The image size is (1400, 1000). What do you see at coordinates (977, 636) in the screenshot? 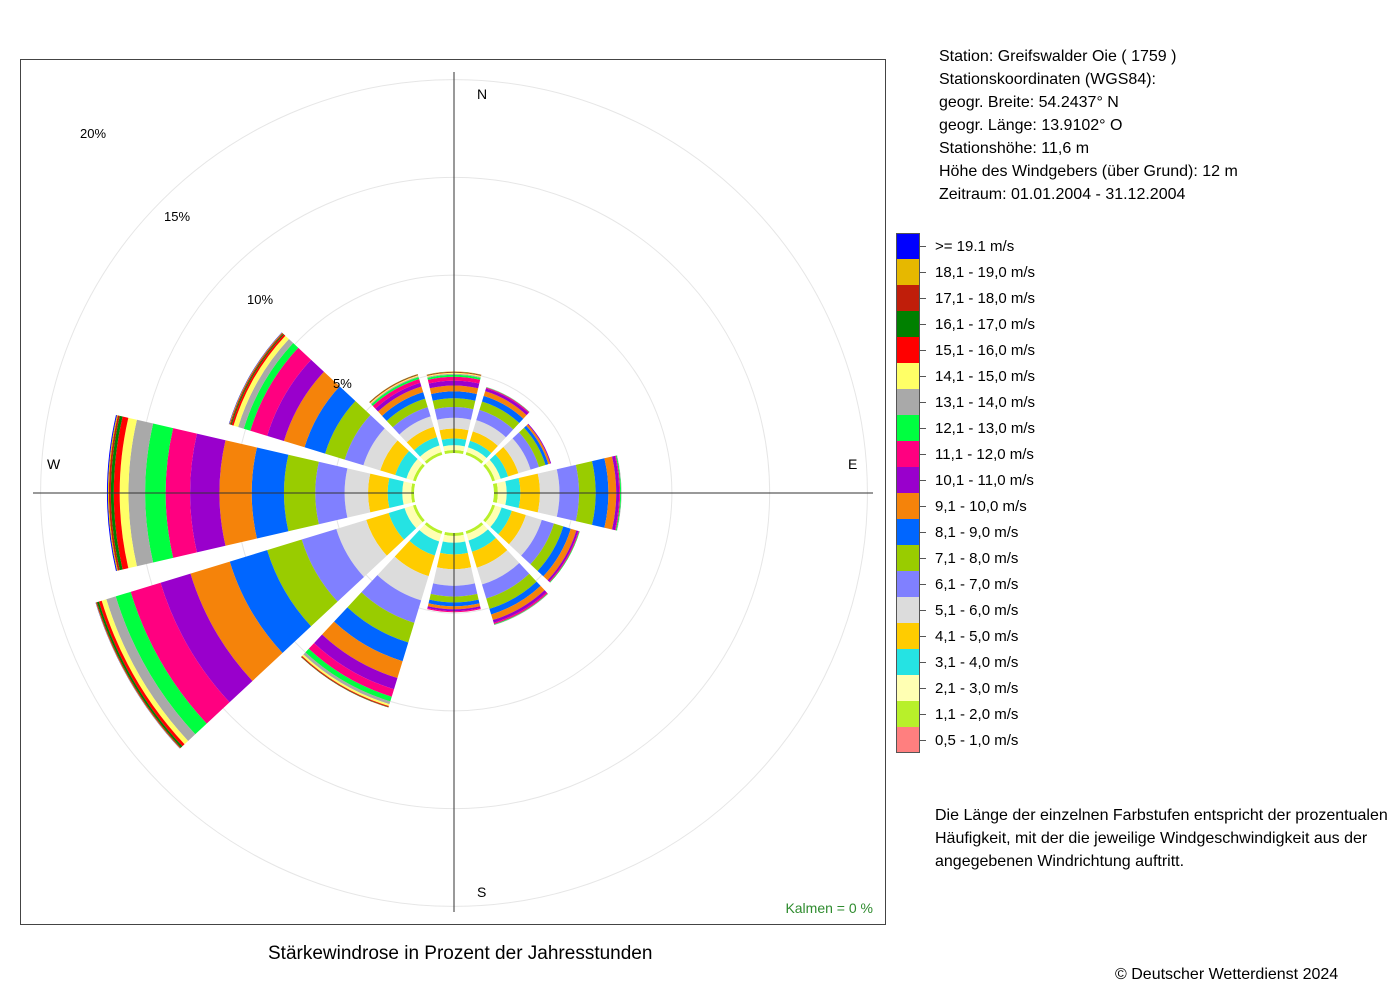
I see `legend-label: 4,1 - 5,0 m/s` at bounding box center [977, 636].